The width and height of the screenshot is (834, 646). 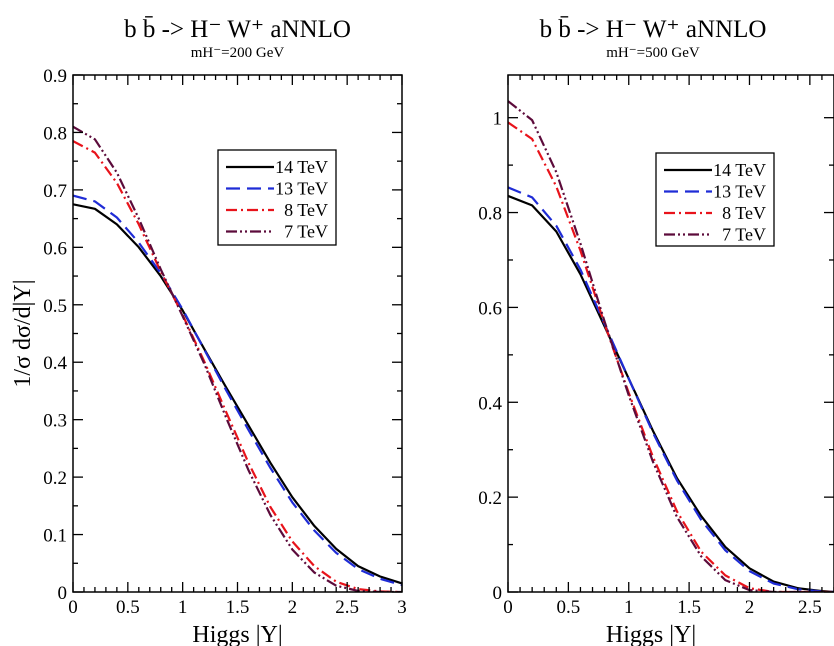 What do you see at coordinates (55, 191) in the screenshot?
I see `y-tick-label: 0.7` at bounding box center [55, 191].